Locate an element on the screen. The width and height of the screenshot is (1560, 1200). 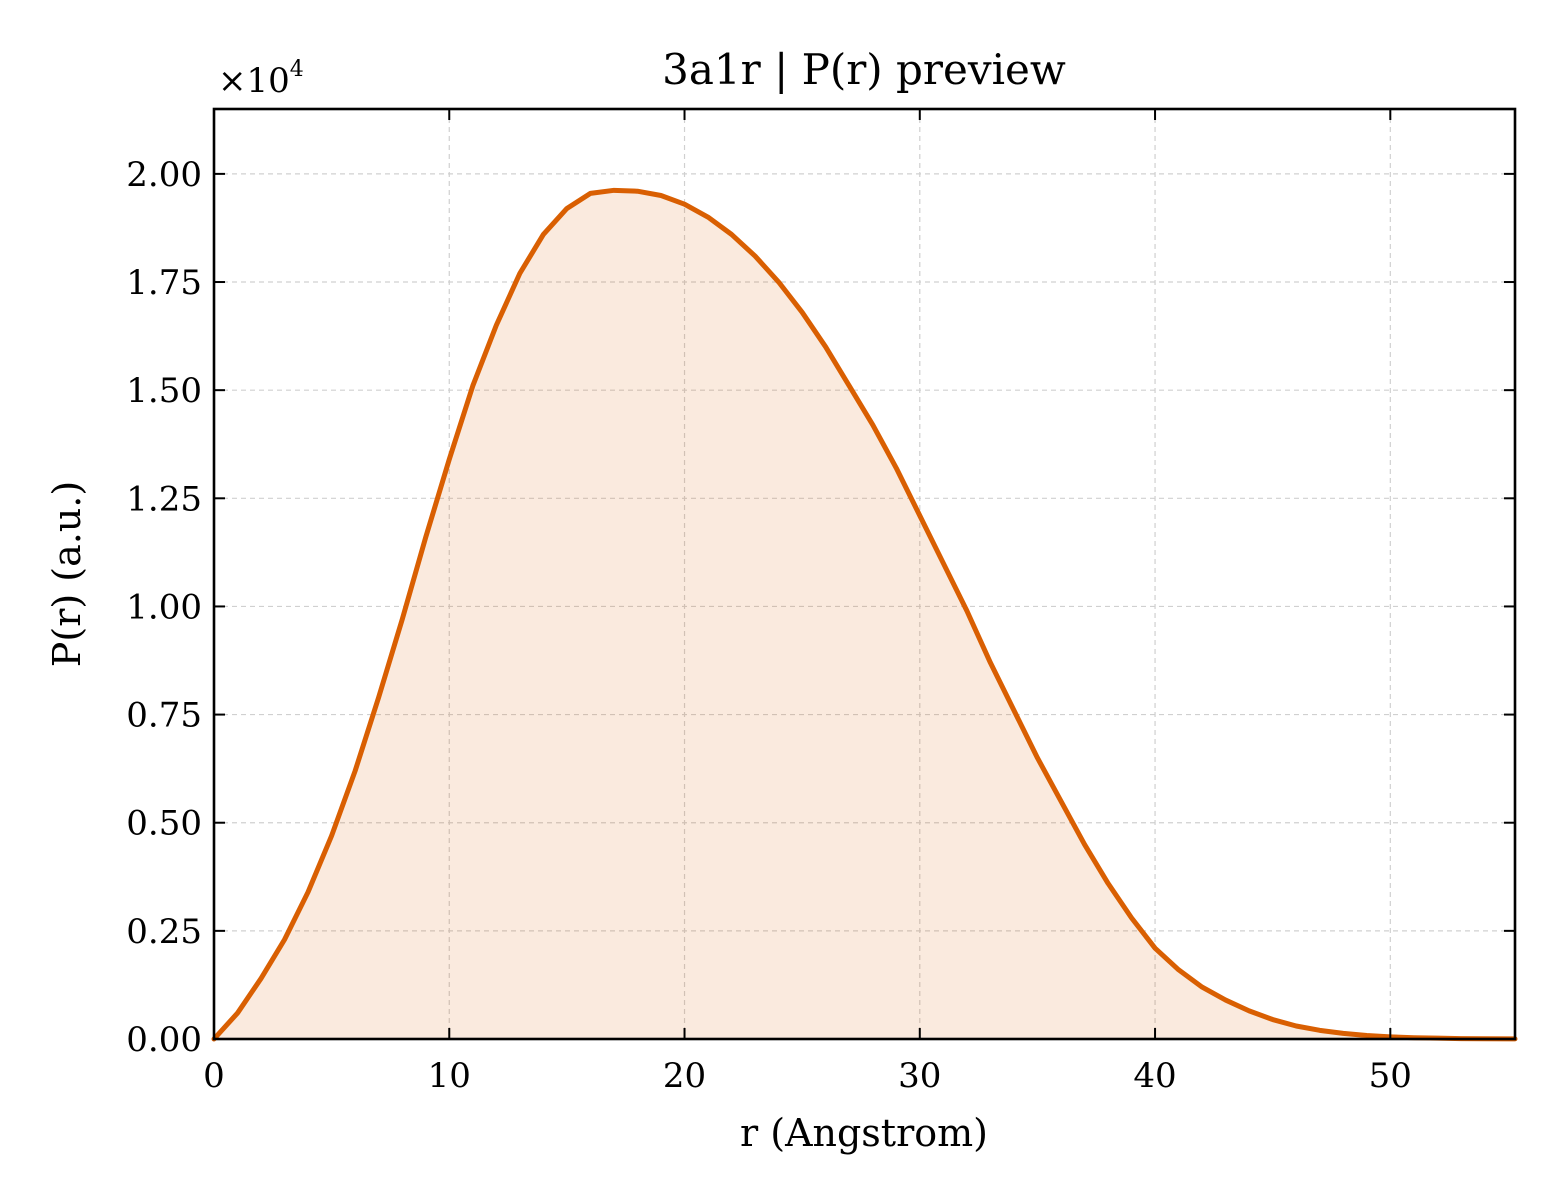
y-tick-label: 0.75 is located at coordinates (164, 716).